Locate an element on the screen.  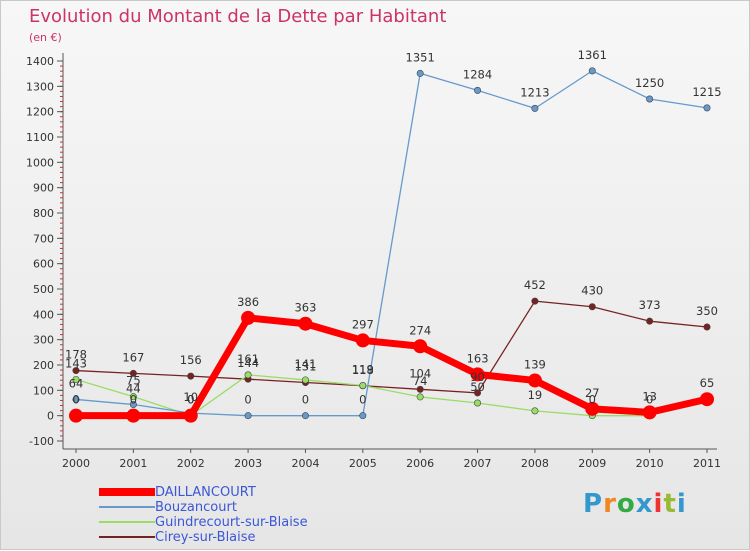
data-label: 13 is located at coordinates (649, 396).